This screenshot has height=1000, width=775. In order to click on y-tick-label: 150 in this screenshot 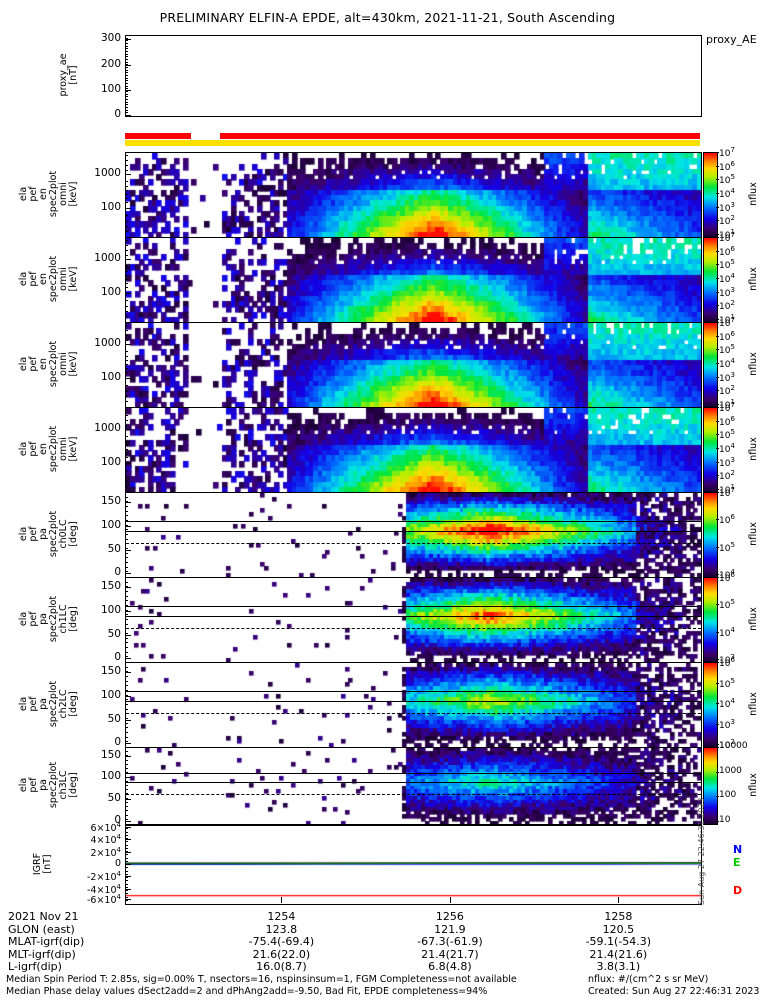, I will do `click(110, 585)`.